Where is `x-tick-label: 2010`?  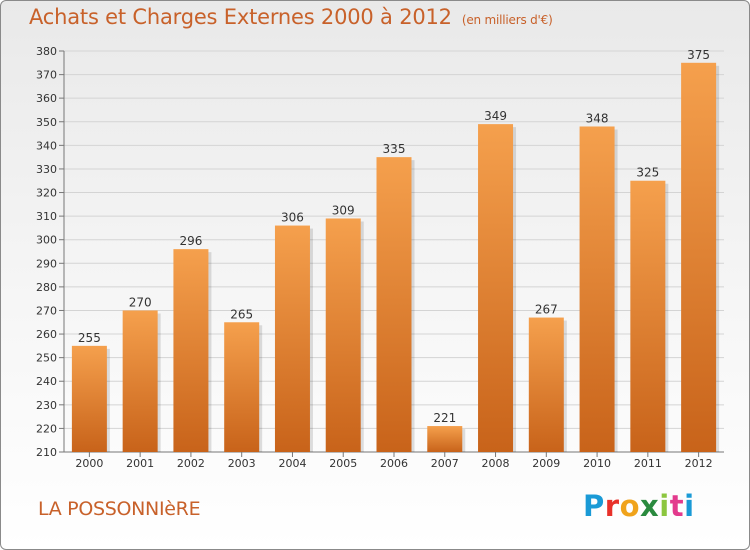 x-tick-label: 2010 is located at coordinates (597, 463).